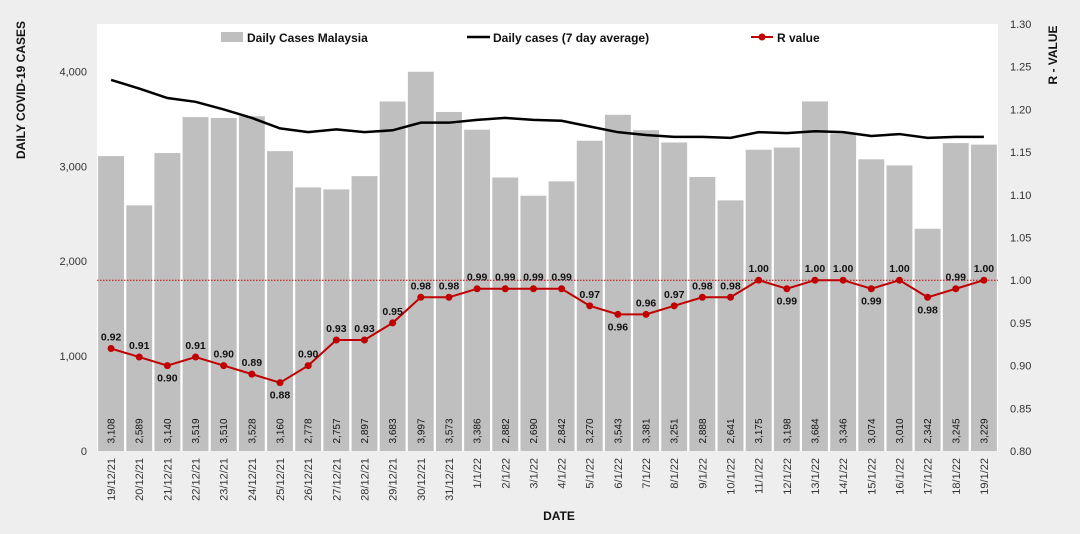  I want to click on bar-value-label-3: 3,519, so click(196, 430).